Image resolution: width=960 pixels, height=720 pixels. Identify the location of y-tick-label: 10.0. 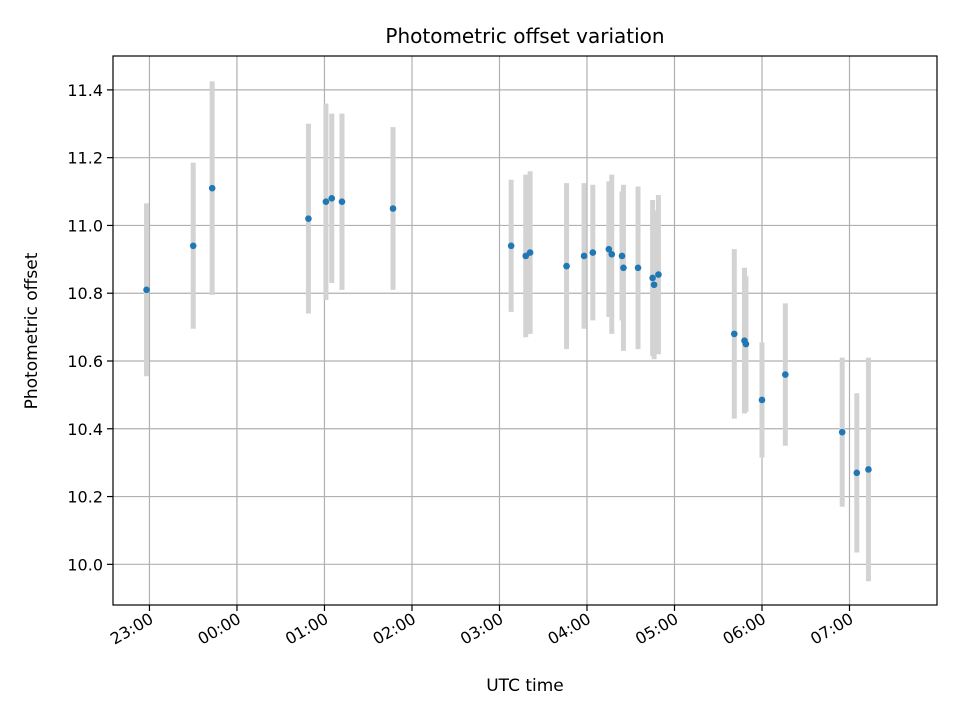
(85, 564).